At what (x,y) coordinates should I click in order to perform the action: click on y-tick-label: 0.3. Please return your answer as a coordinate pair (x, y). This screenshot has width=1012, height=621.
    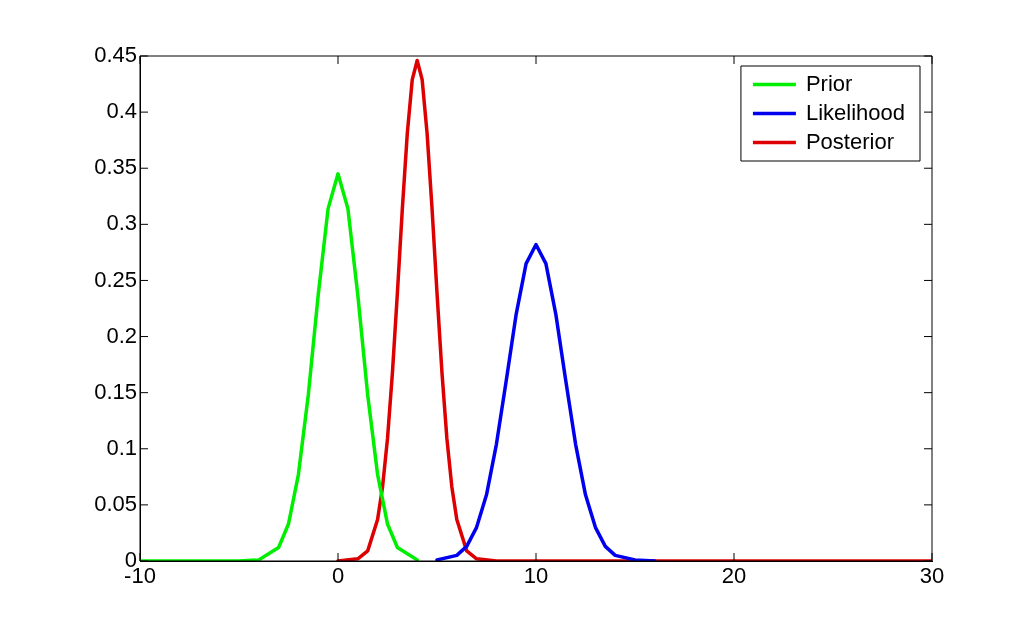
    Looking at the image, I should click on (121, 223).